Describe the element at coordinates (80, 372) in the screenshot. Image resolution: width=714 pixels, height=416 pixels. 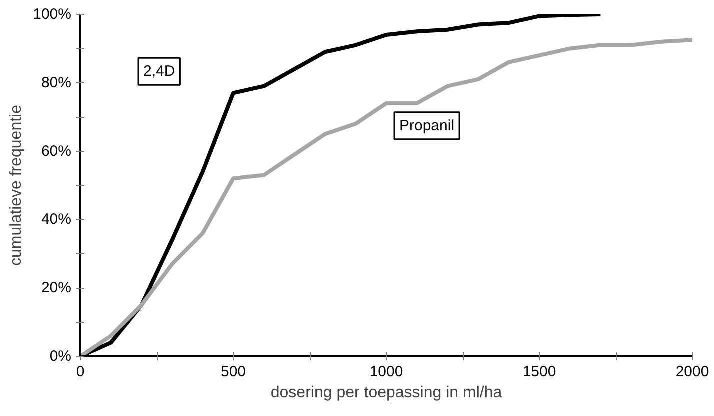
I see `x-tick-label: 0` at that location.